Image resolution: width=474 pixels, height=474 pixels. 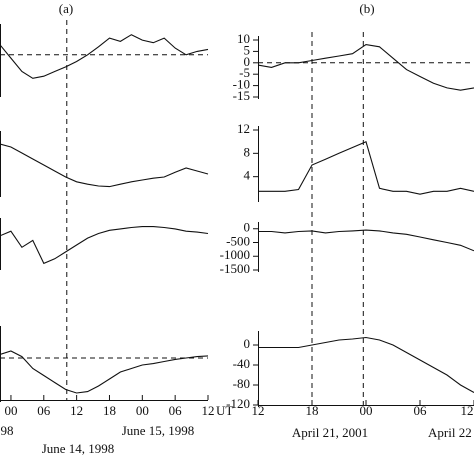 I want to click on date-label: 998, so click(x=7, y=430).